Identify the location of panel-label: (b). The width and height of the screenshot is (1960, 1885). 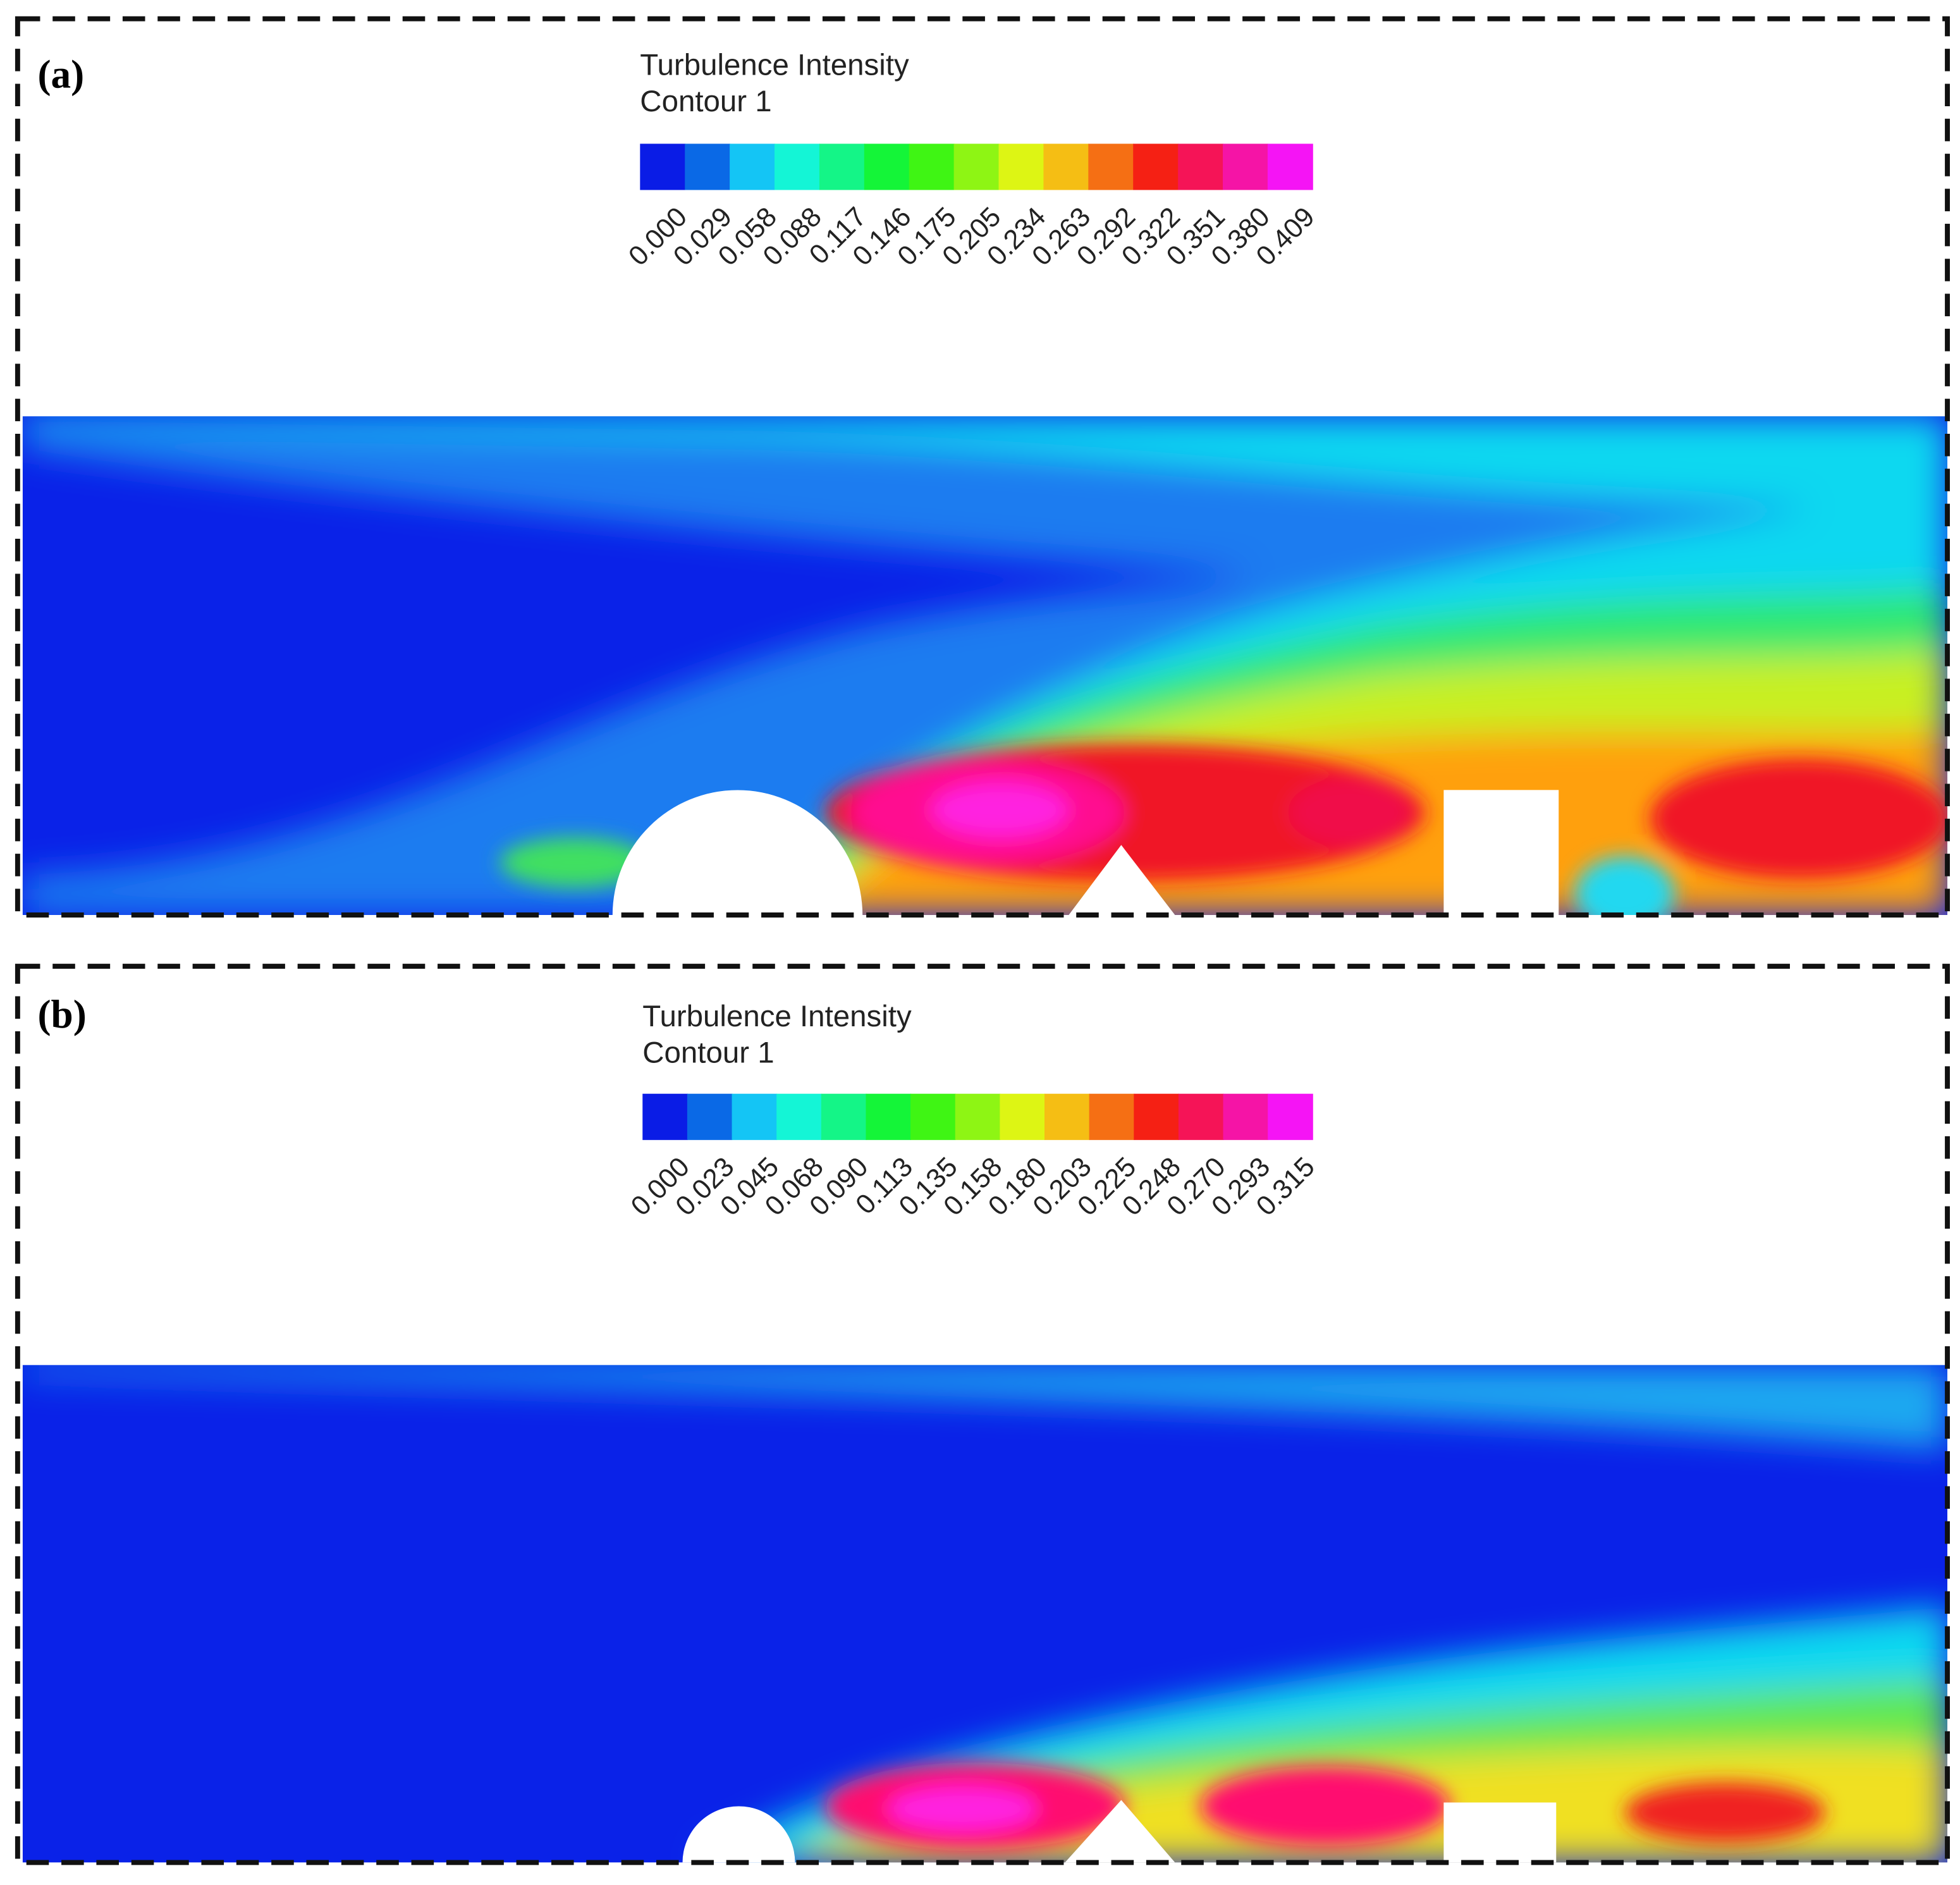
(62, 1014).